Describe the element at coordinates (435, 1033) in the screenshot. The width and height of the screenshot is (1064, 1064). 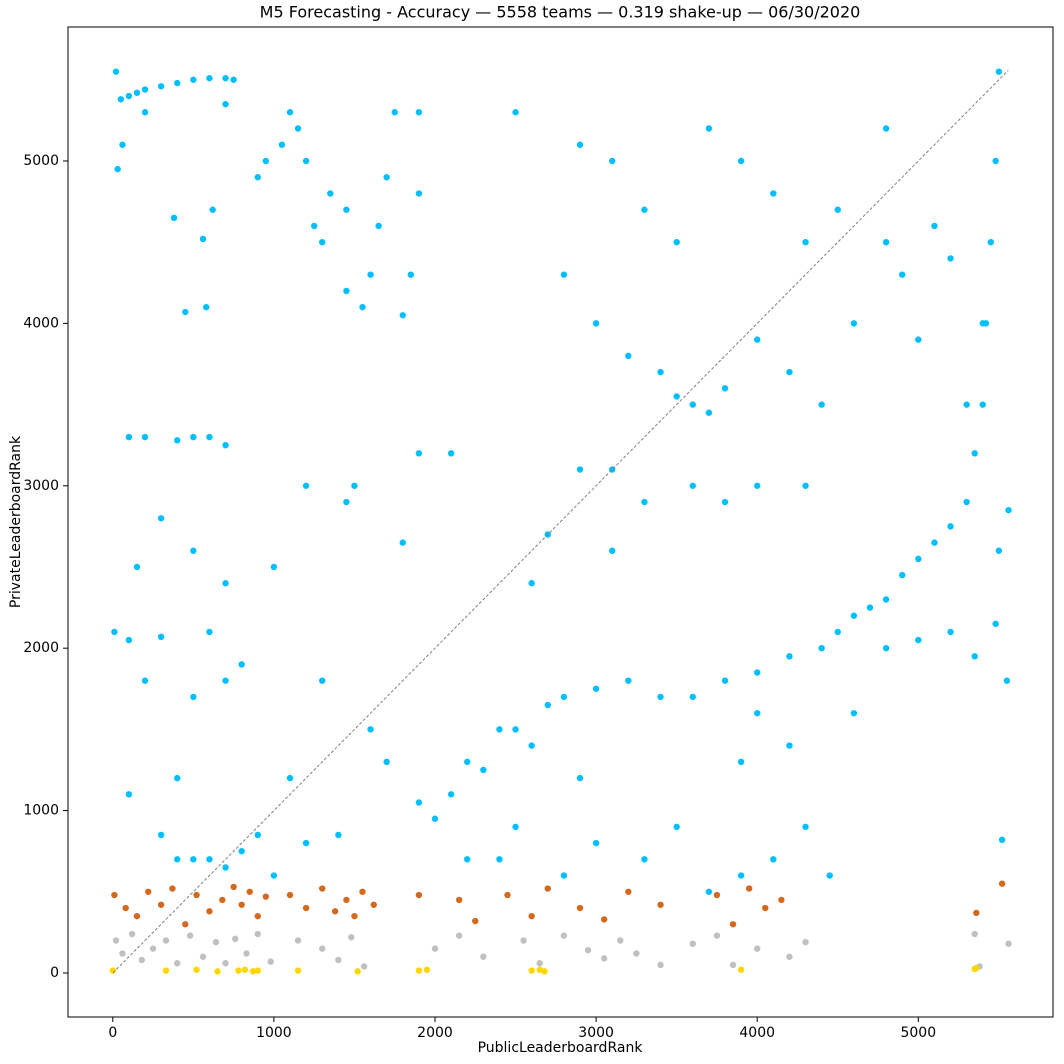
I see `x-tick-label: 2000` at that location.